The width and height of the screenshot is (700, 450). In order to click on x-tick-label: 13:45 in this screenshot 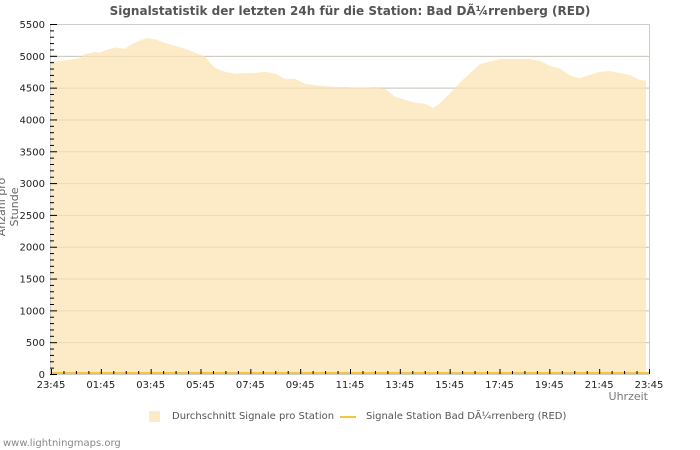, I will do `click(399, 385)`.